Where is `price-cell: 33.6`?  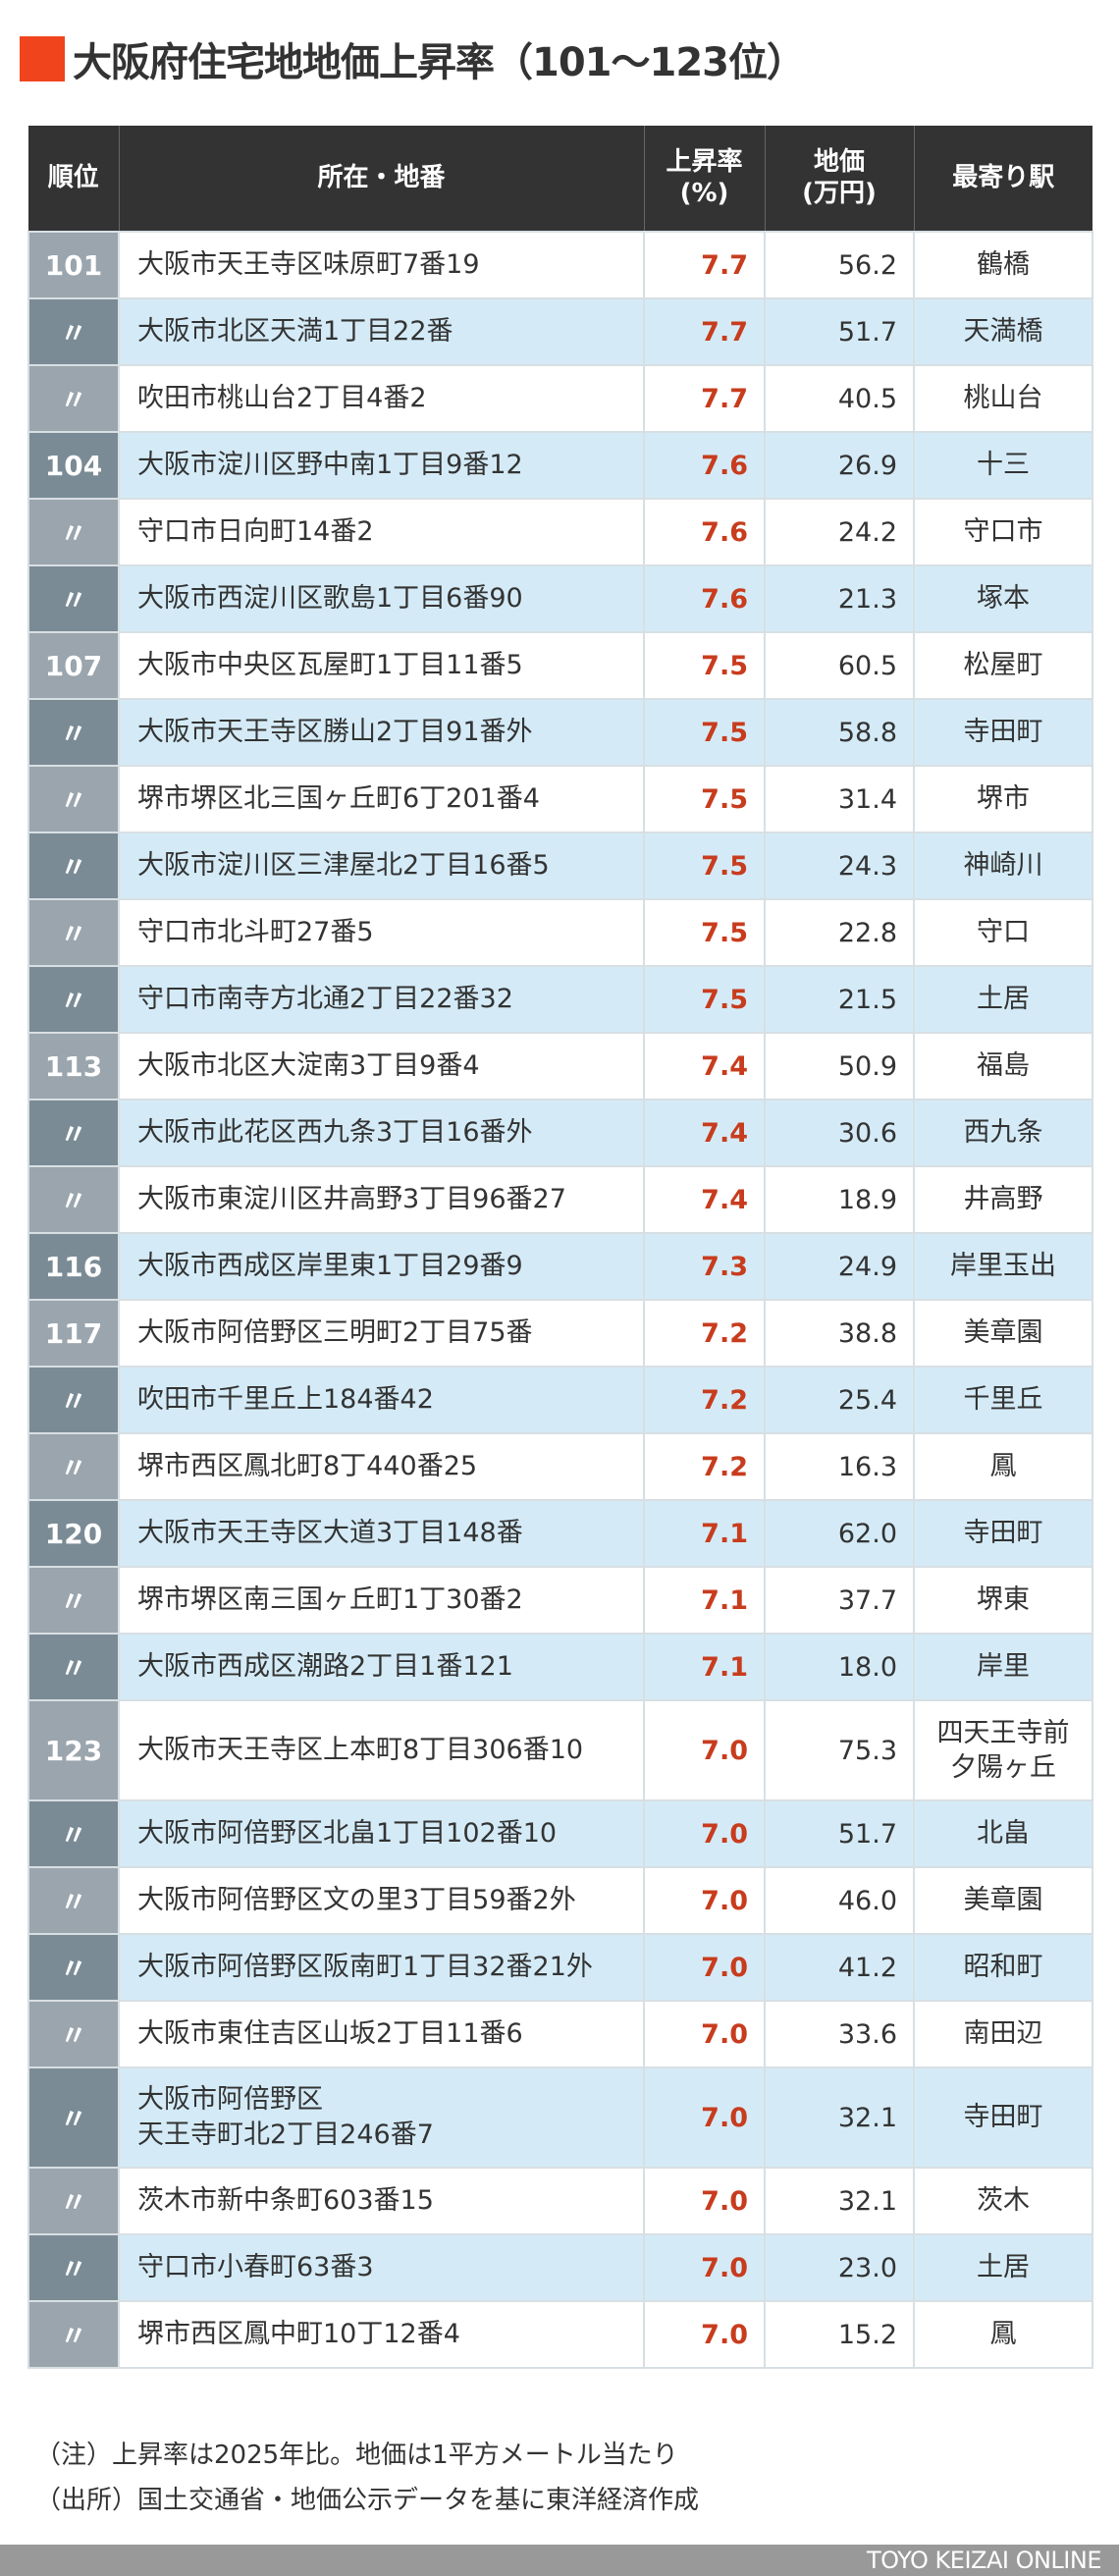
price-cell: 33.6 is located at coordinates (839, 2034).